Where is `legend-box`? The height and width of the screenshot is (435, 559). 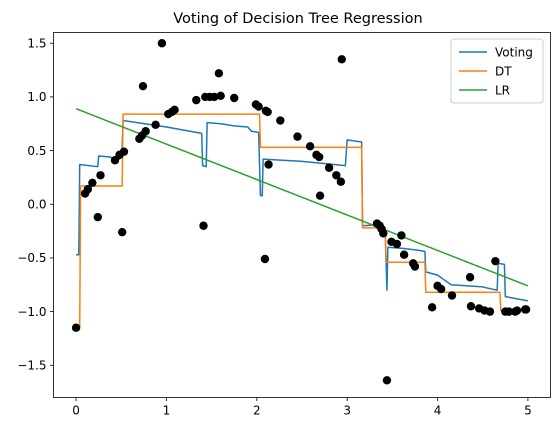 legend-box is located at coordinates (497, 71).